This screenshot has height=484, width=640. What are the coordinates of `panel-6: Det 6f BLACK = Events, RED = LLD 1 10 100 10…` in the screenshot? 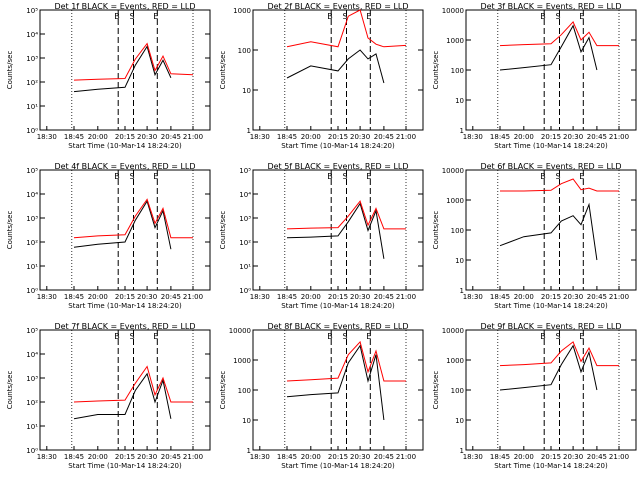 It's located at (534, 236).